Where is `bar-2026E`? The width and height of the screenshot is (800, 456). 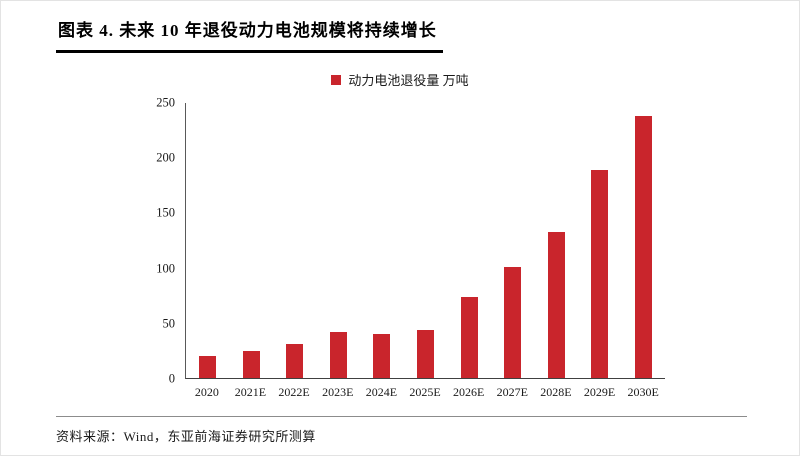
bar-2026E is located at coordinates (469, 240).